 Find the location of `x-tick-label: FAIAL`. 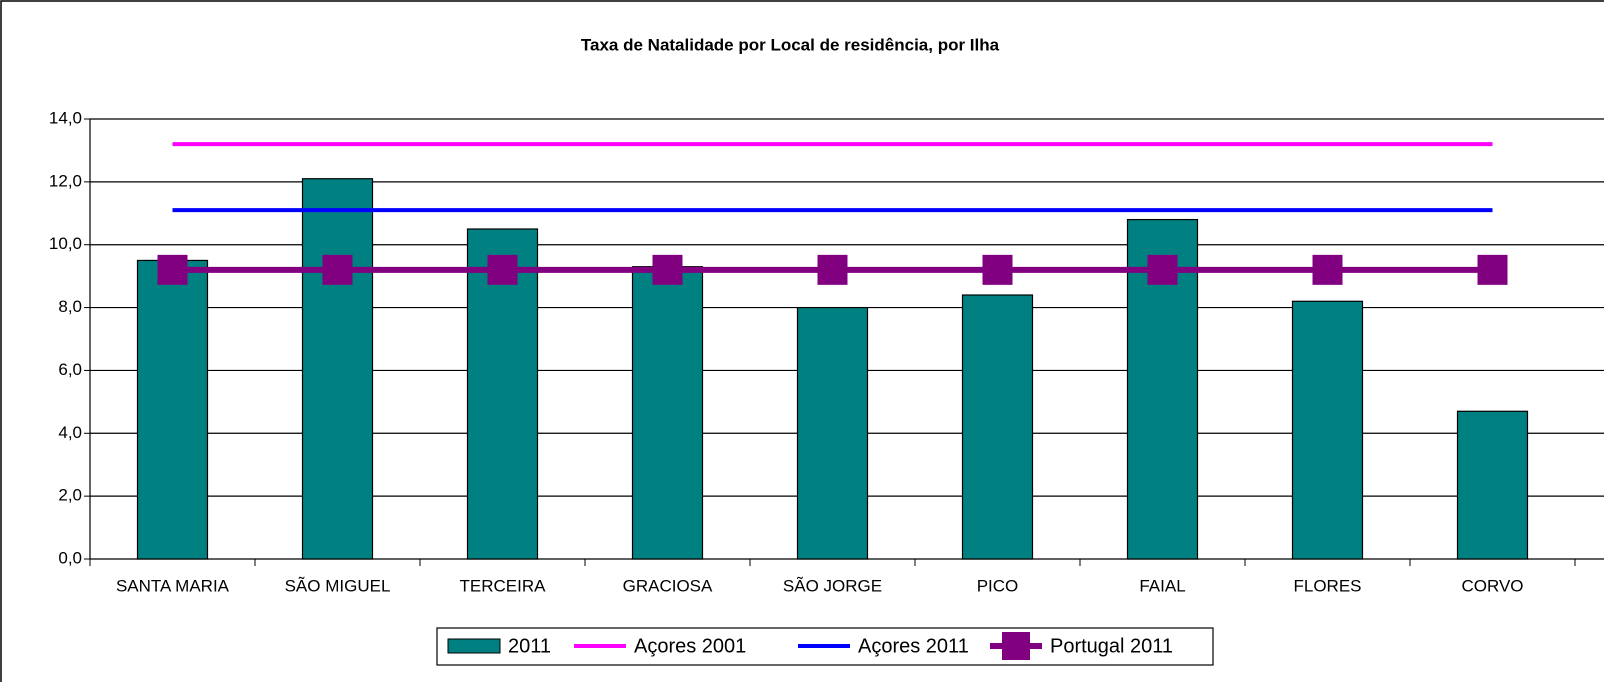

x-tick-label: FAIAL is located at coordinates (1162, 585).